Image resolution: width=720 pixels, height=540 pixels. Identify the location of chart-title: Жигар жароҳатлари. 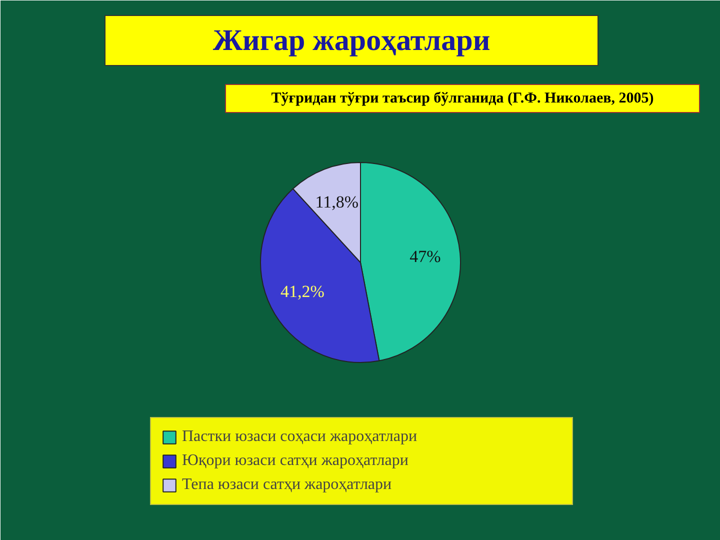
(351, 40).